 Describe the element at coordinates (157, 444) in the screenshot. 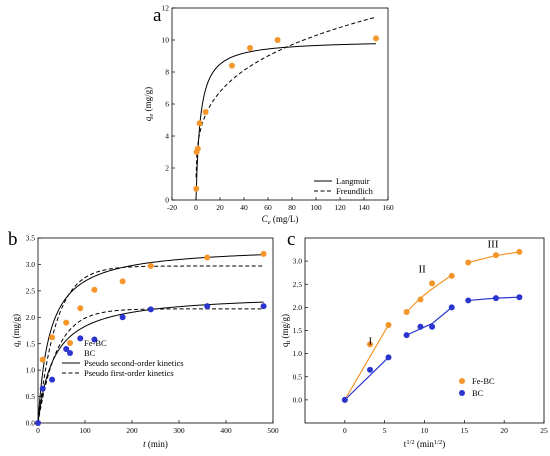

I see `label-part: (min)` at that location.